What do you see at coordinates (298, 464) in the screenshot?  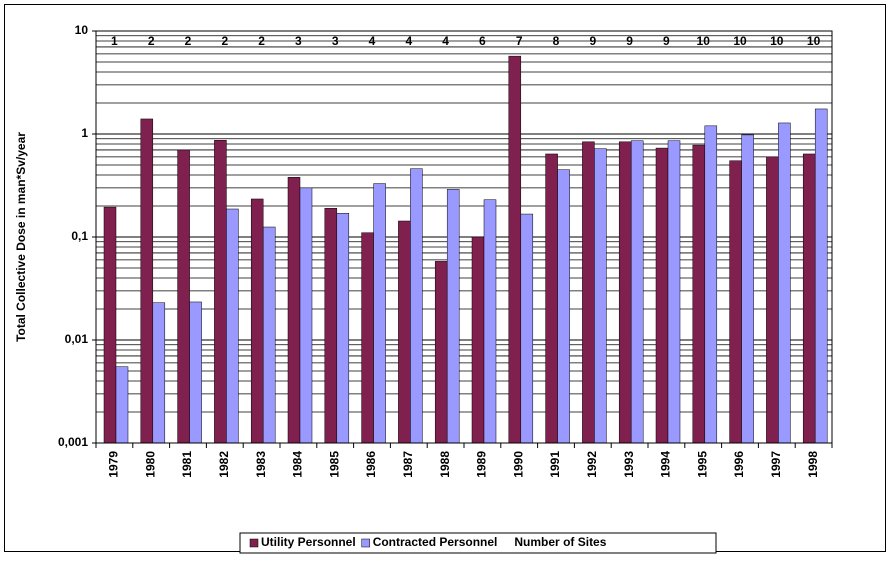 I see `x-tick-label: 1984` at bounding box center [298, 464].